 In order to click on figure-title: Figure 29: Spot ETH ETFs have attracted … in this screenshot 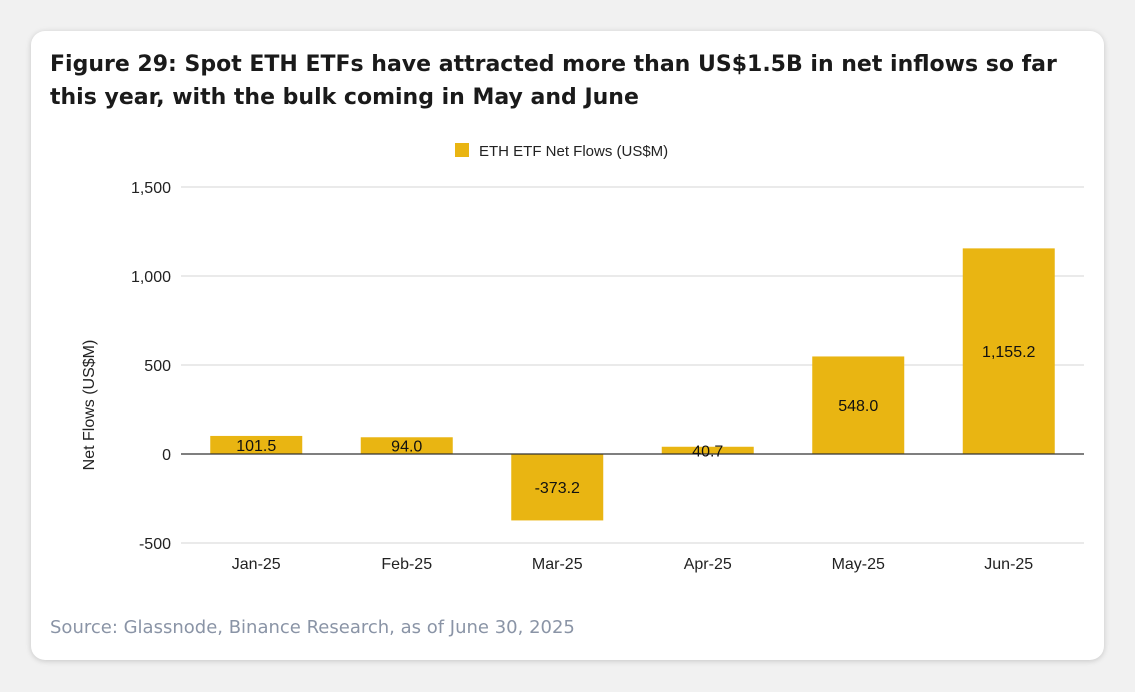, I will do `click(553, 81)`.